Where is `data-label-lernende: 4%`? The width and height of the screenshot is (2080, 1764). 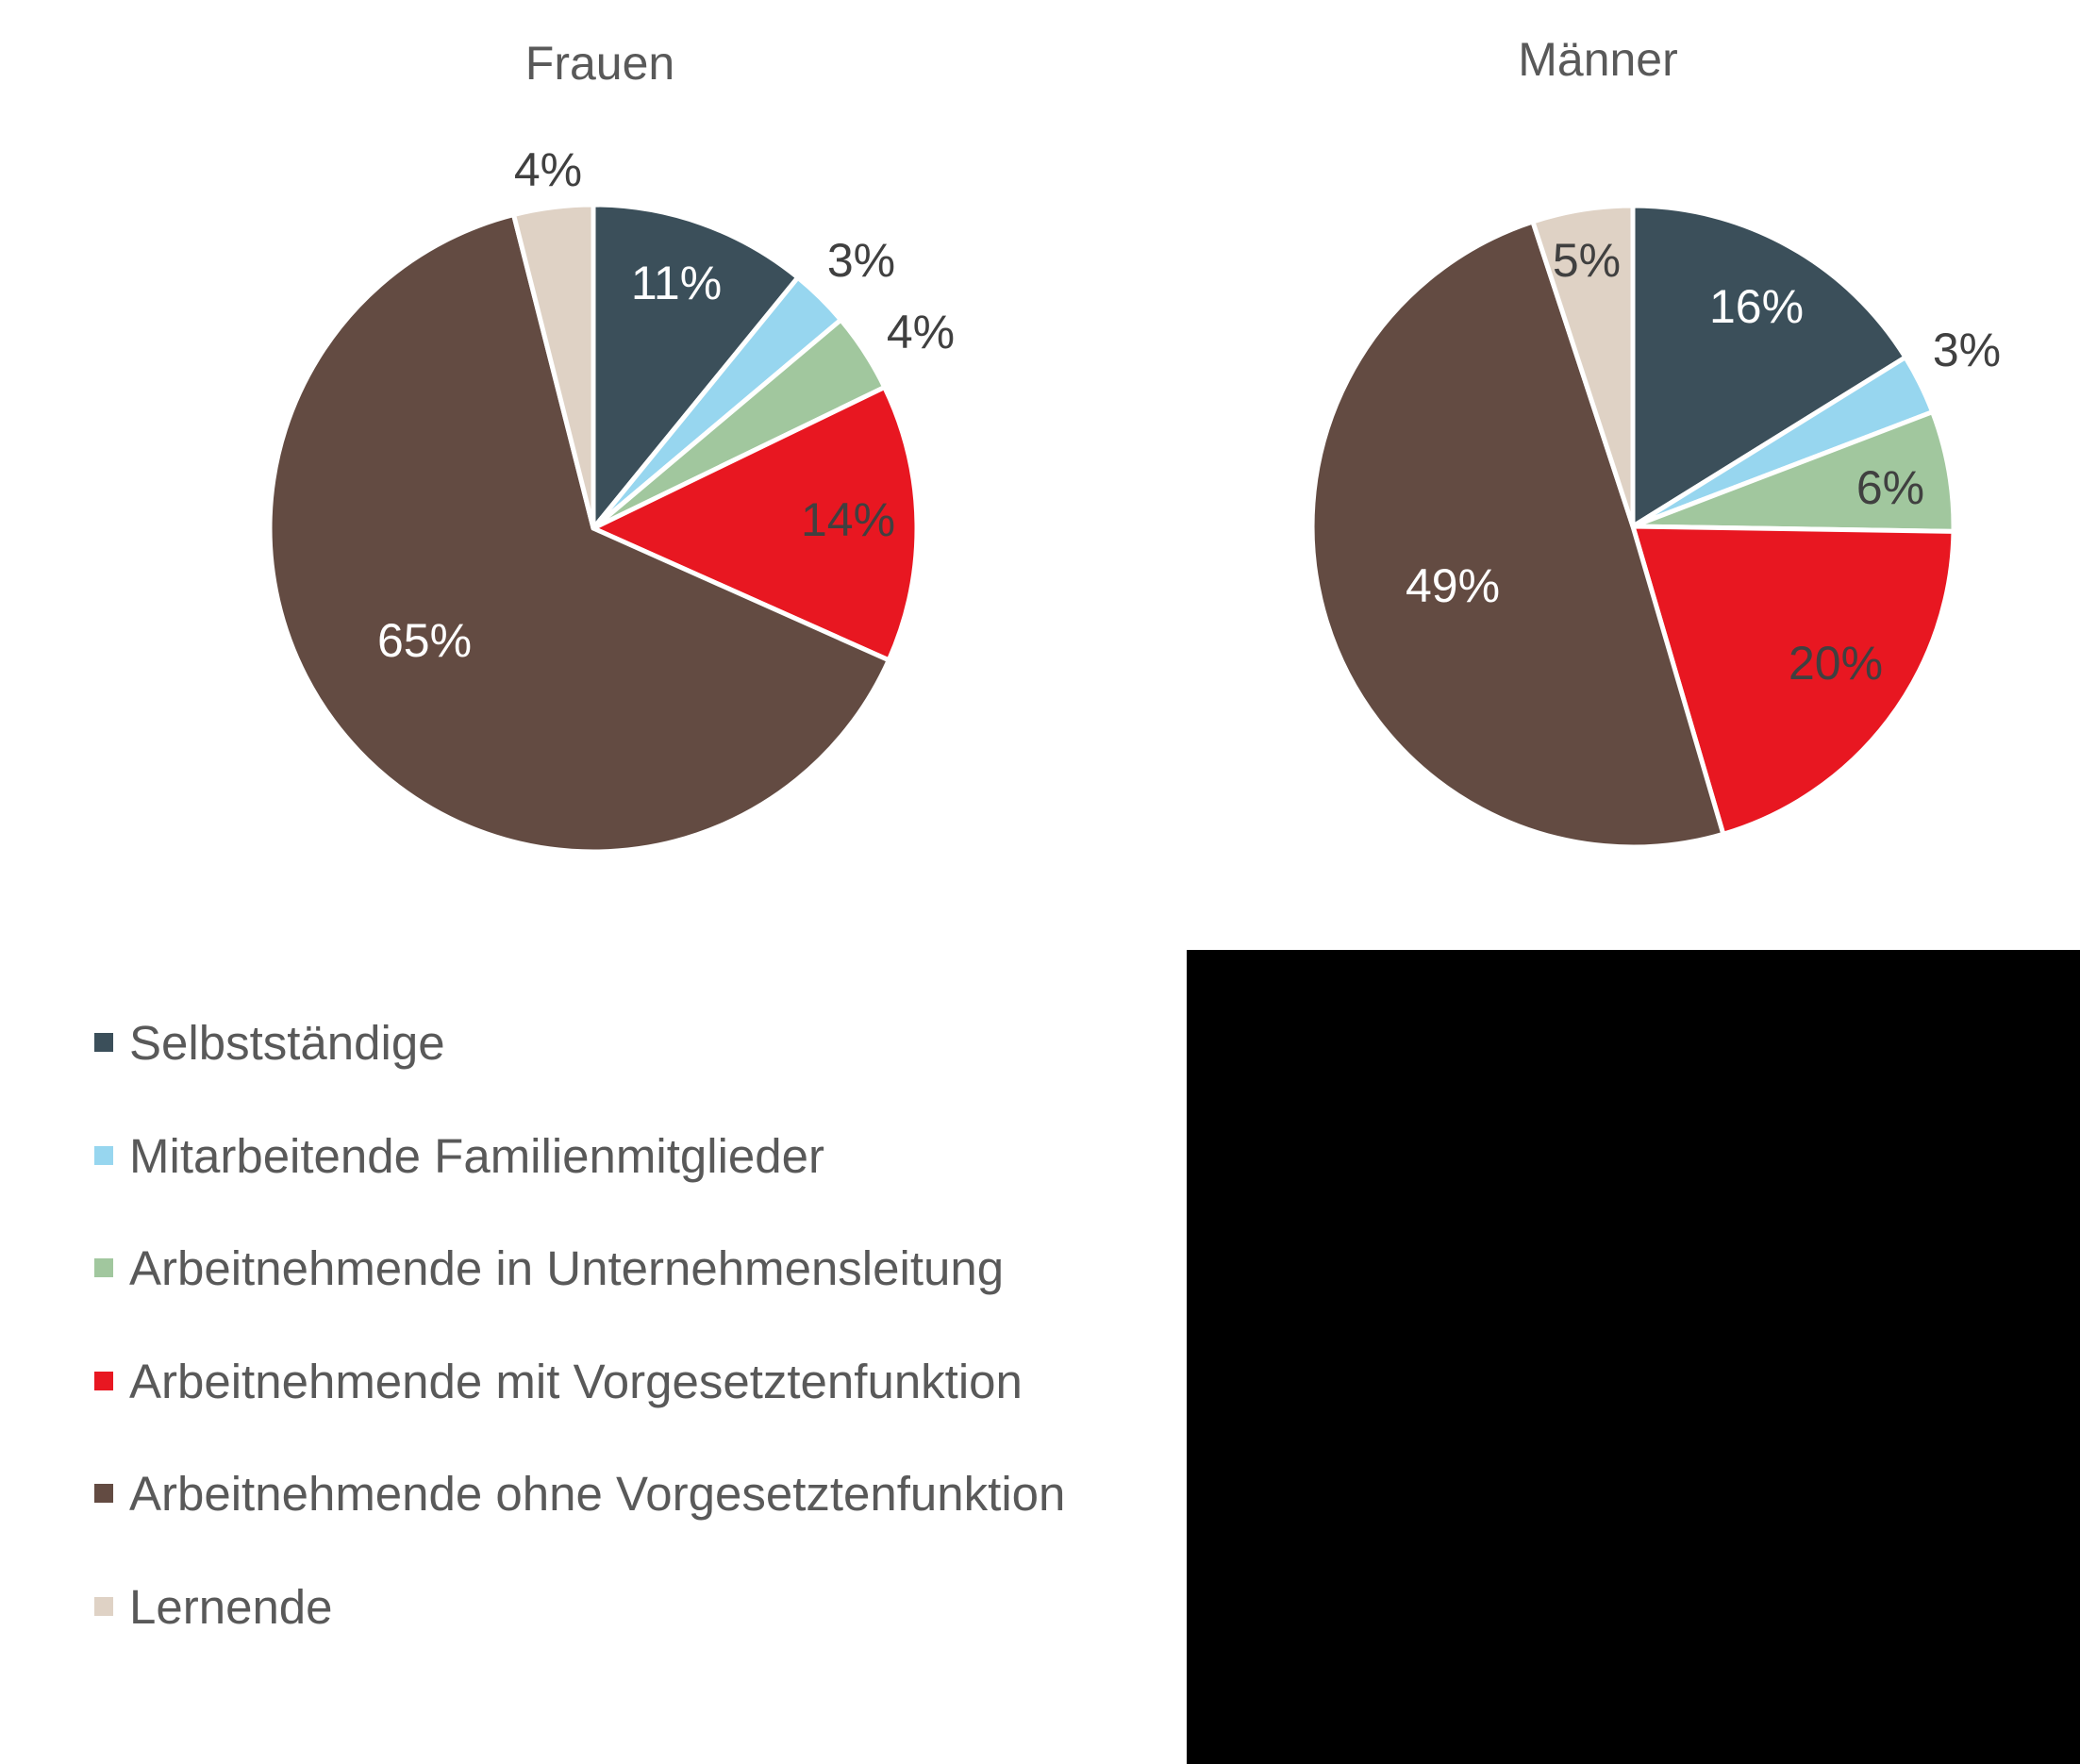 data-label-lernende: 4% is located at coordinates (548, 170).